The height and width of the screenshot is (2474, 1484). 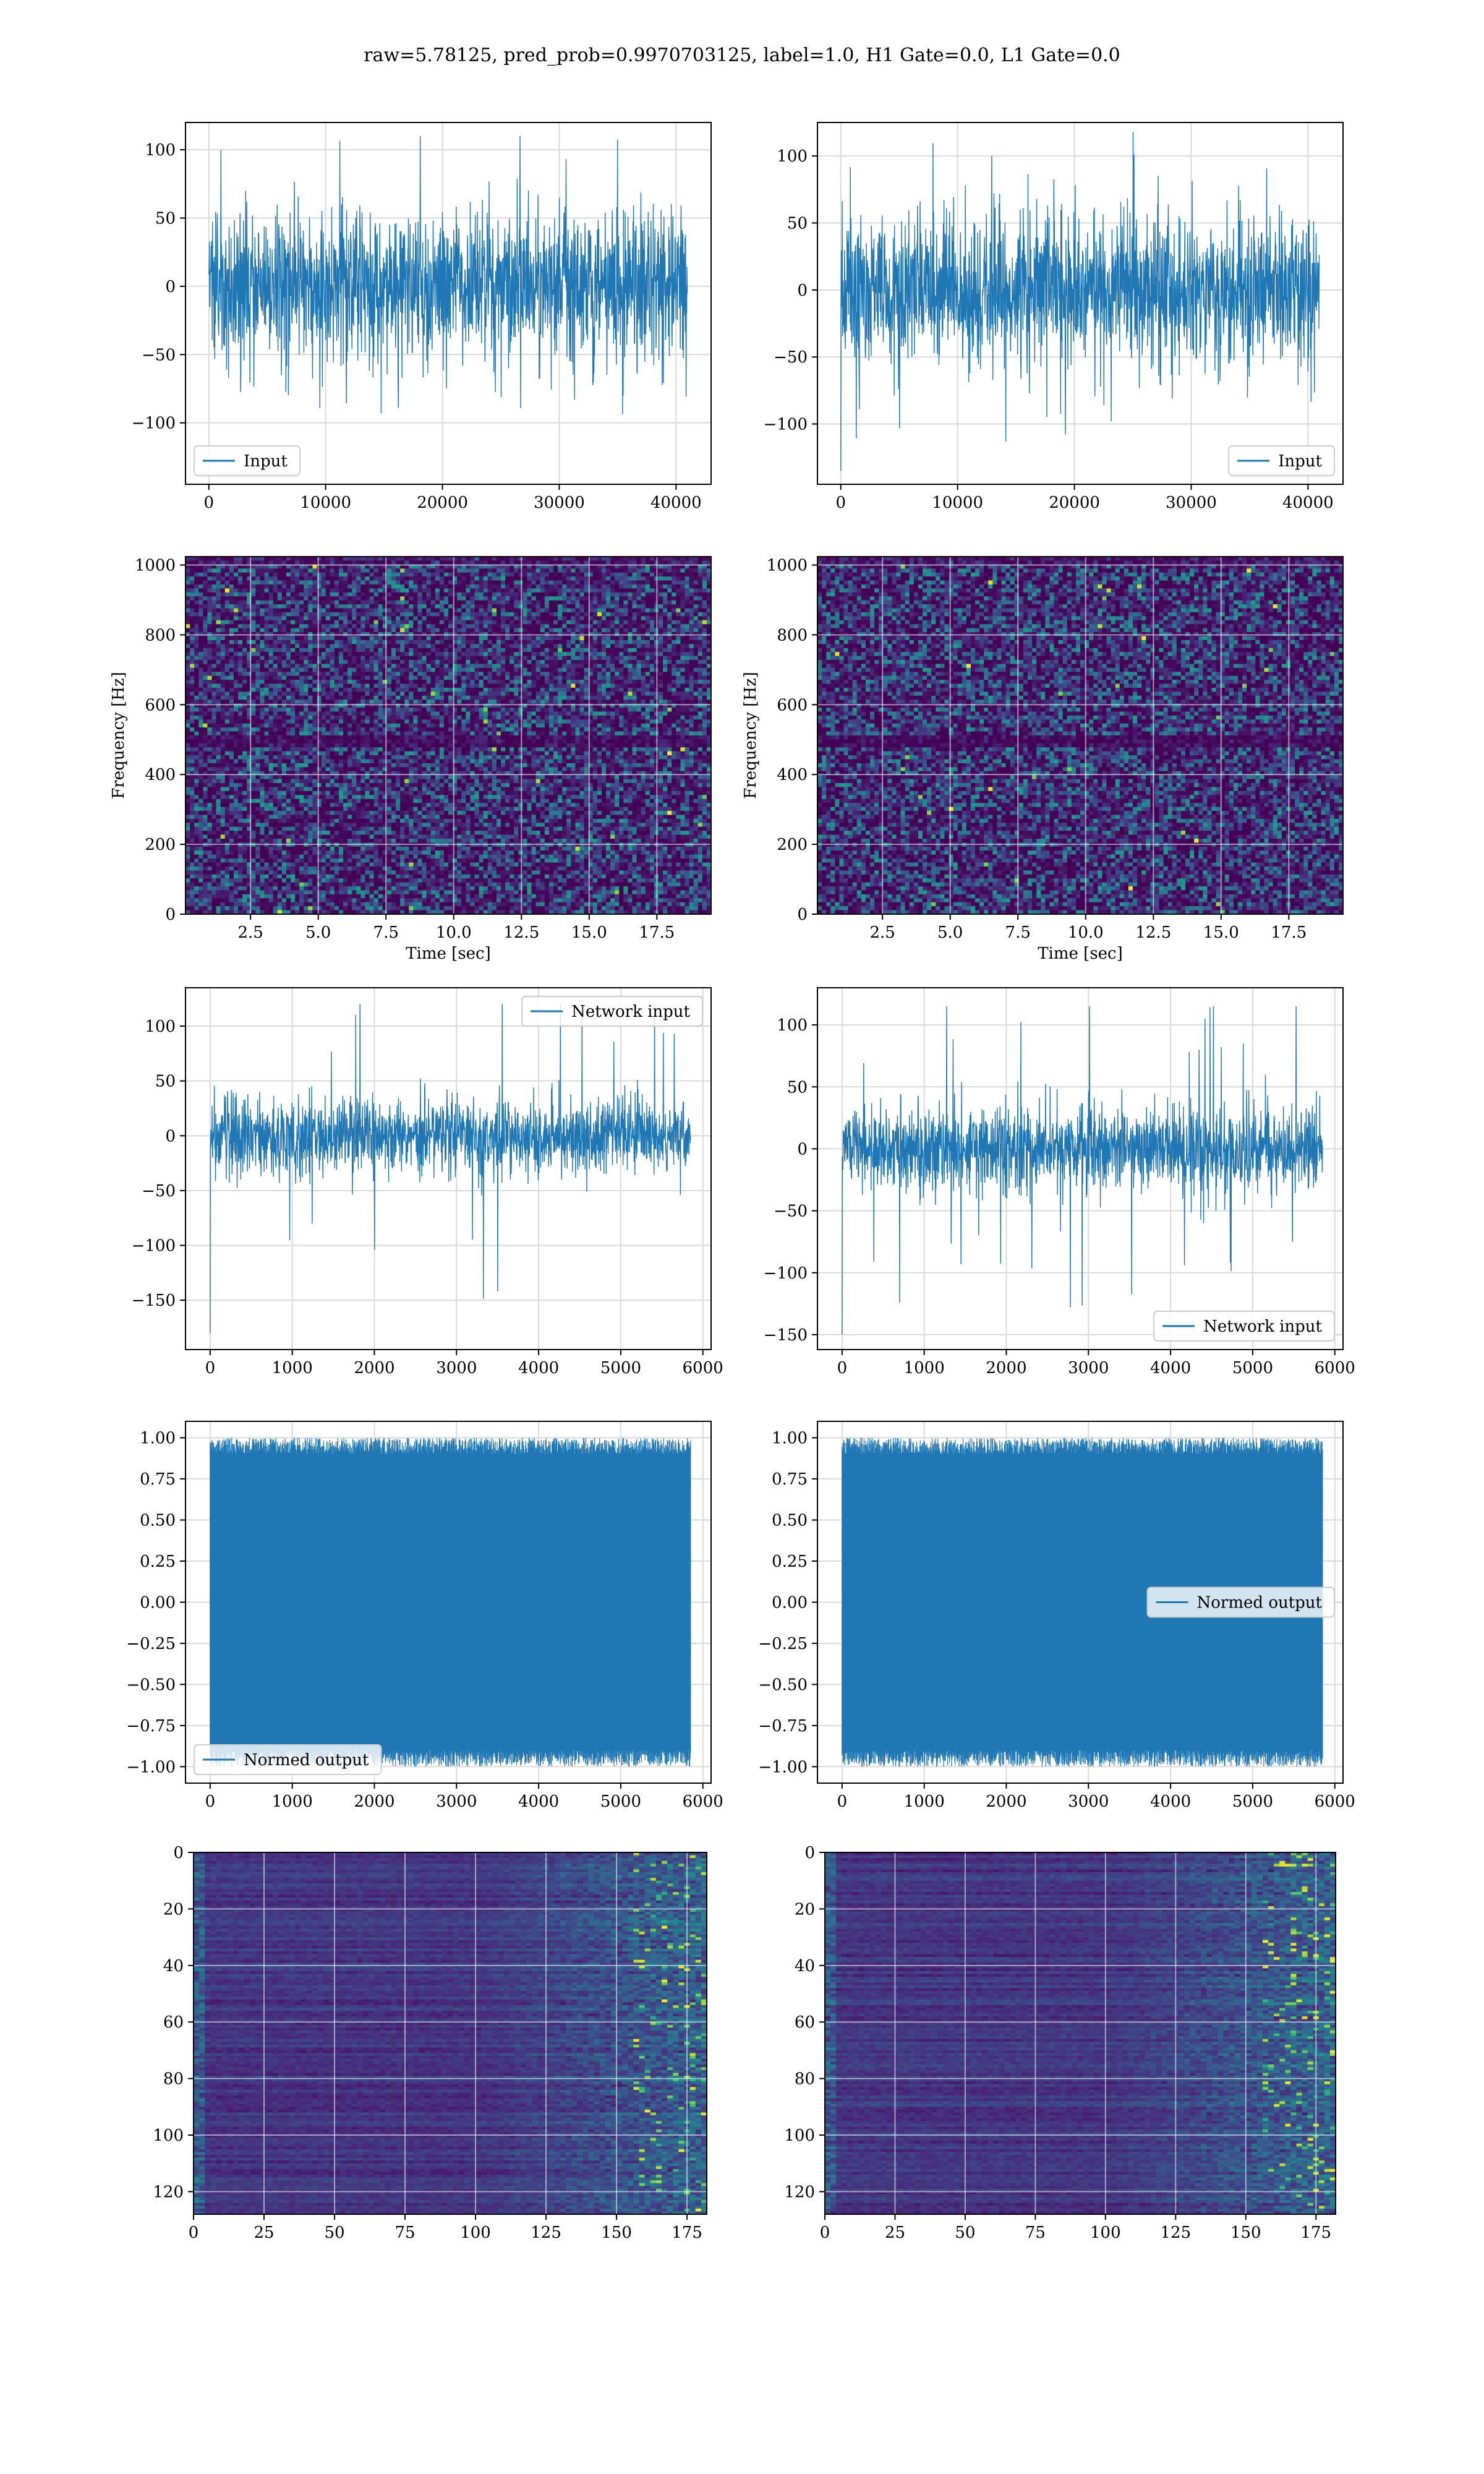 I want to click on y-tick-label: 60, so click(x=173, y=2023).